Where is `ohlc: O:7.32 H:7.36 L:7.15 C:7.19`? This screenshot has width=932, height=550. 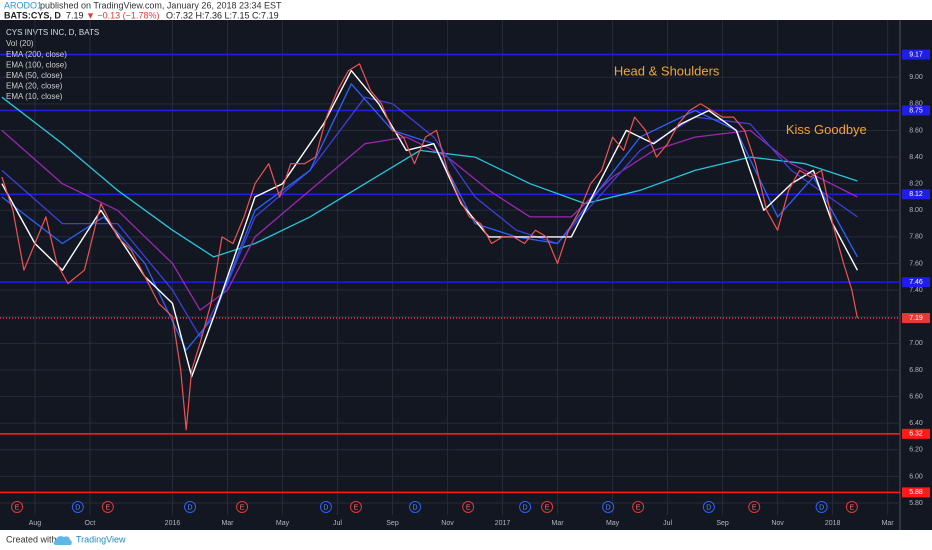 ohlc: O:7.32 H:7.36 L:7.15 C:7.19 is located at coordinates (222, 15).